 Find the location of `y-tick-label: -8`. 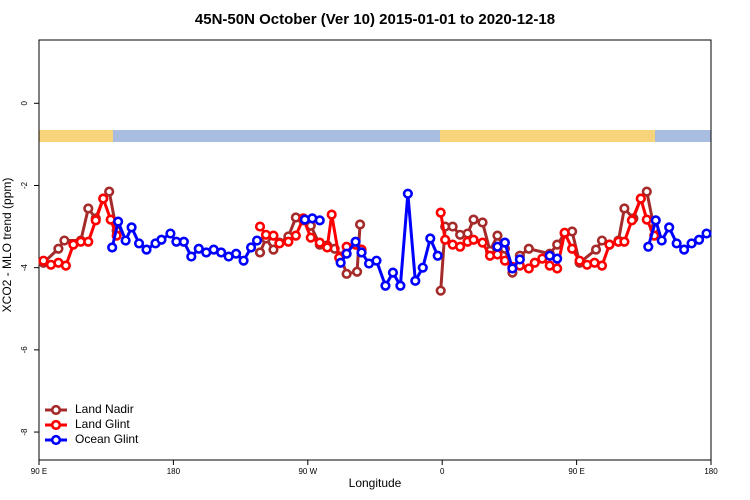

y-tick-label: -8 is located at coordinates (24, 432).